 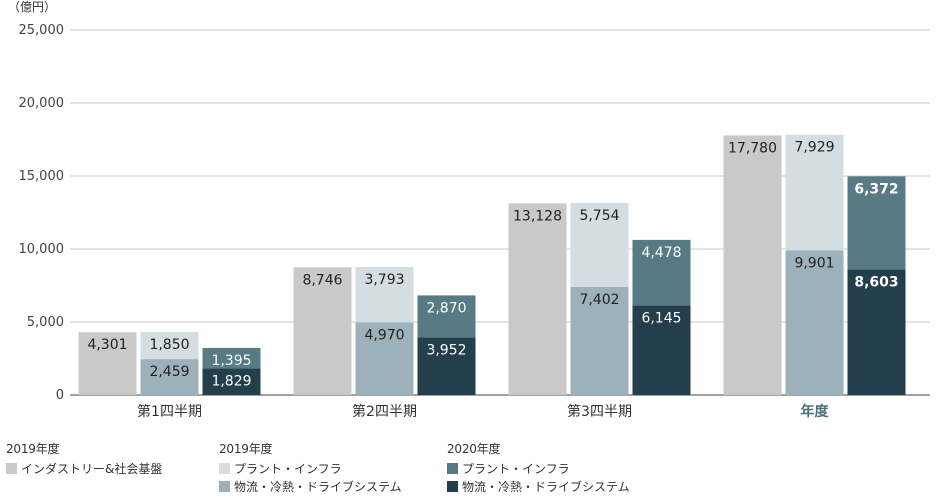 I want to click on legend-item: インダストリー&社会基盤, so click(x=84, y=468).